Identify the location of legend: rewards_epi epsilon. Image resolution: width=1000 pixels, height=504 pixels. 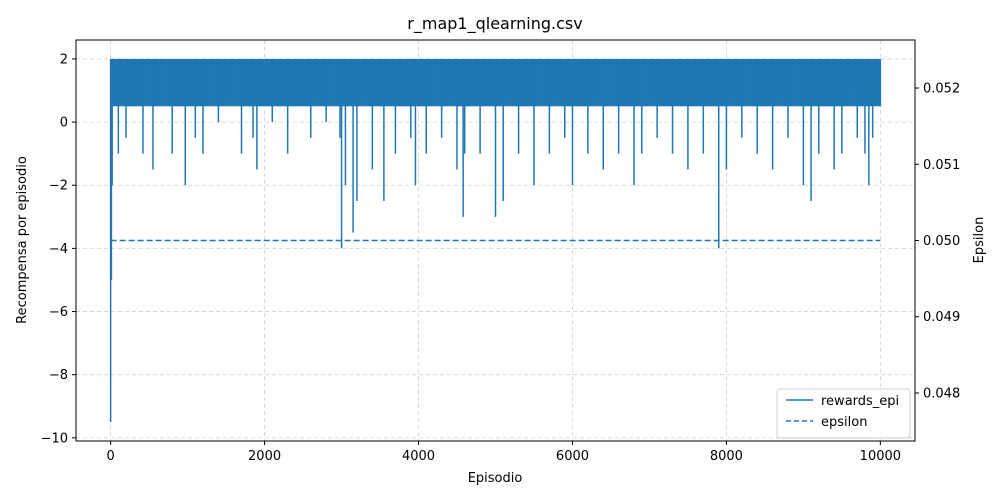
(843, 413).